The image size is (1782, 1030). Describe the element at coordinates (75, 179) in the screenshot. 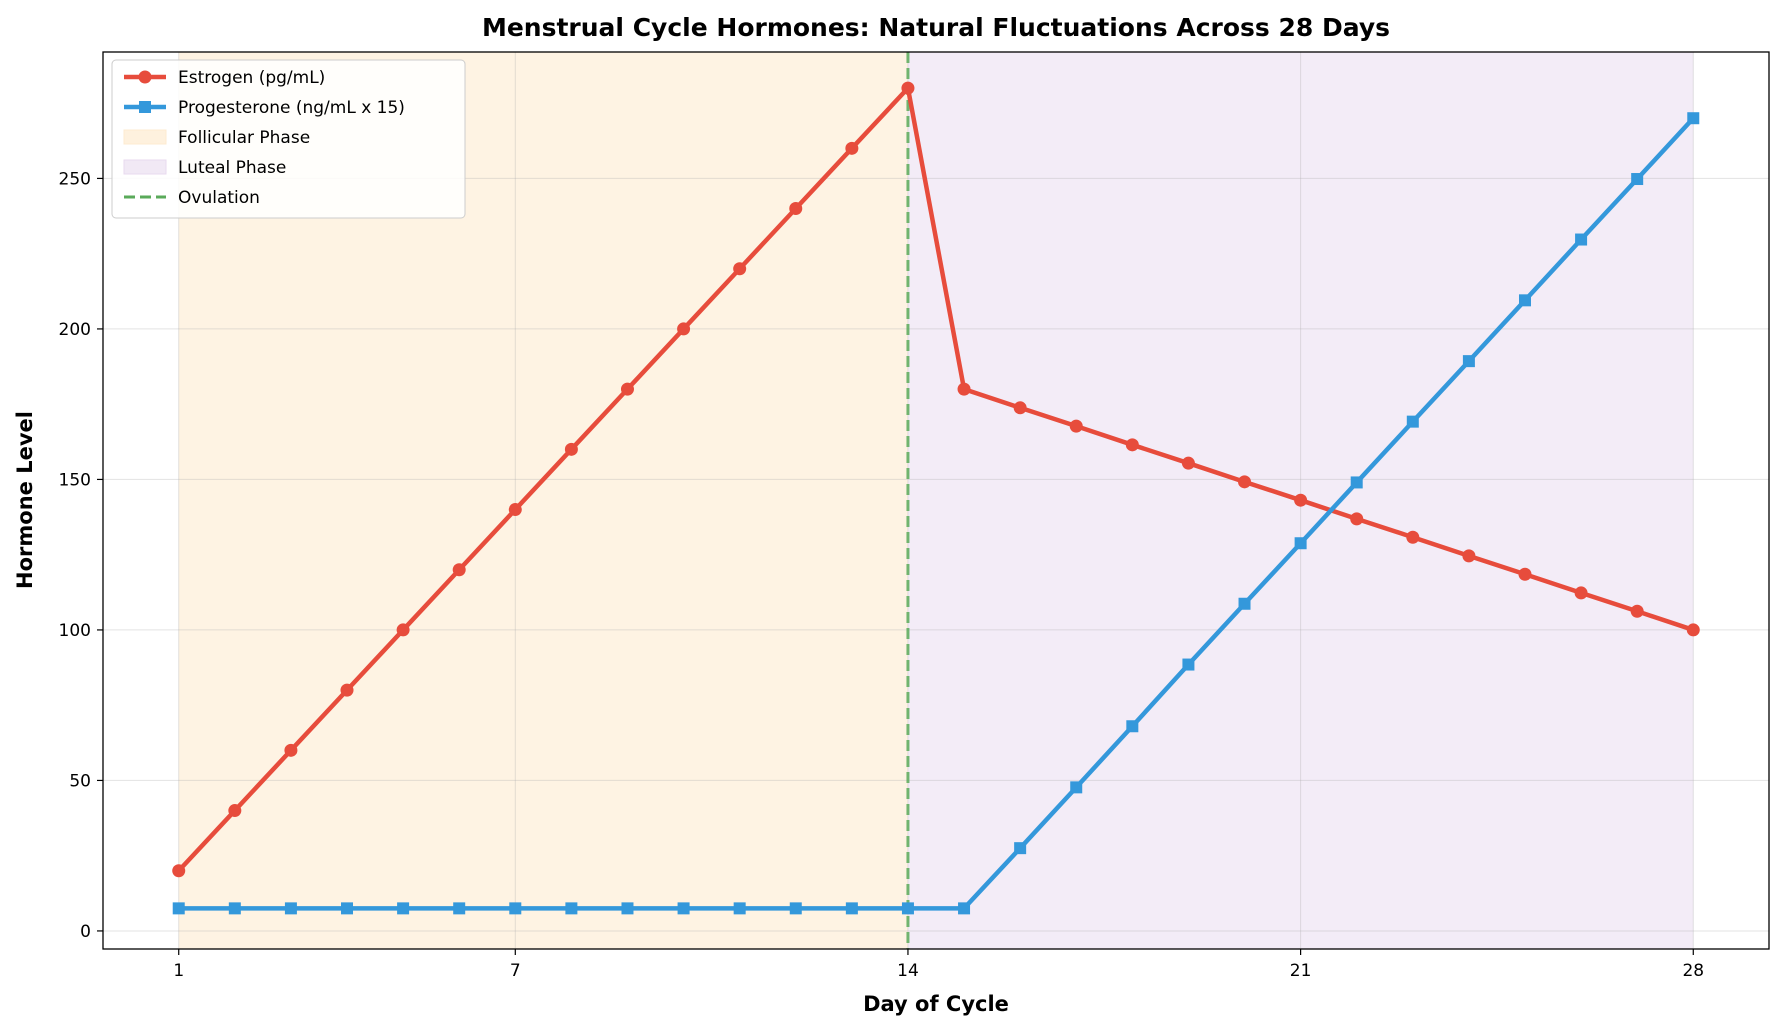

I see `y-tick-label: 250` at that location.